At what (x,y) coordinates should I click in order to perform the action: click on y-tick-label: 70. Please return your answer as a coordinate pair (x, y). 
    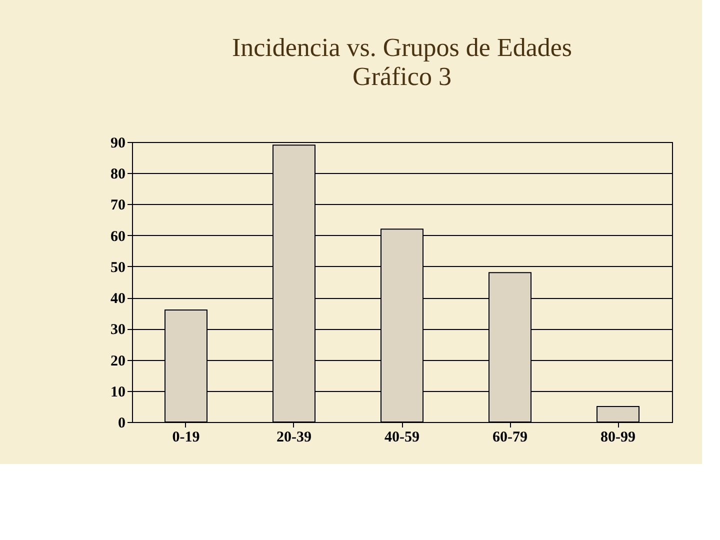
    Looking at the image, I should click on (118, 206).